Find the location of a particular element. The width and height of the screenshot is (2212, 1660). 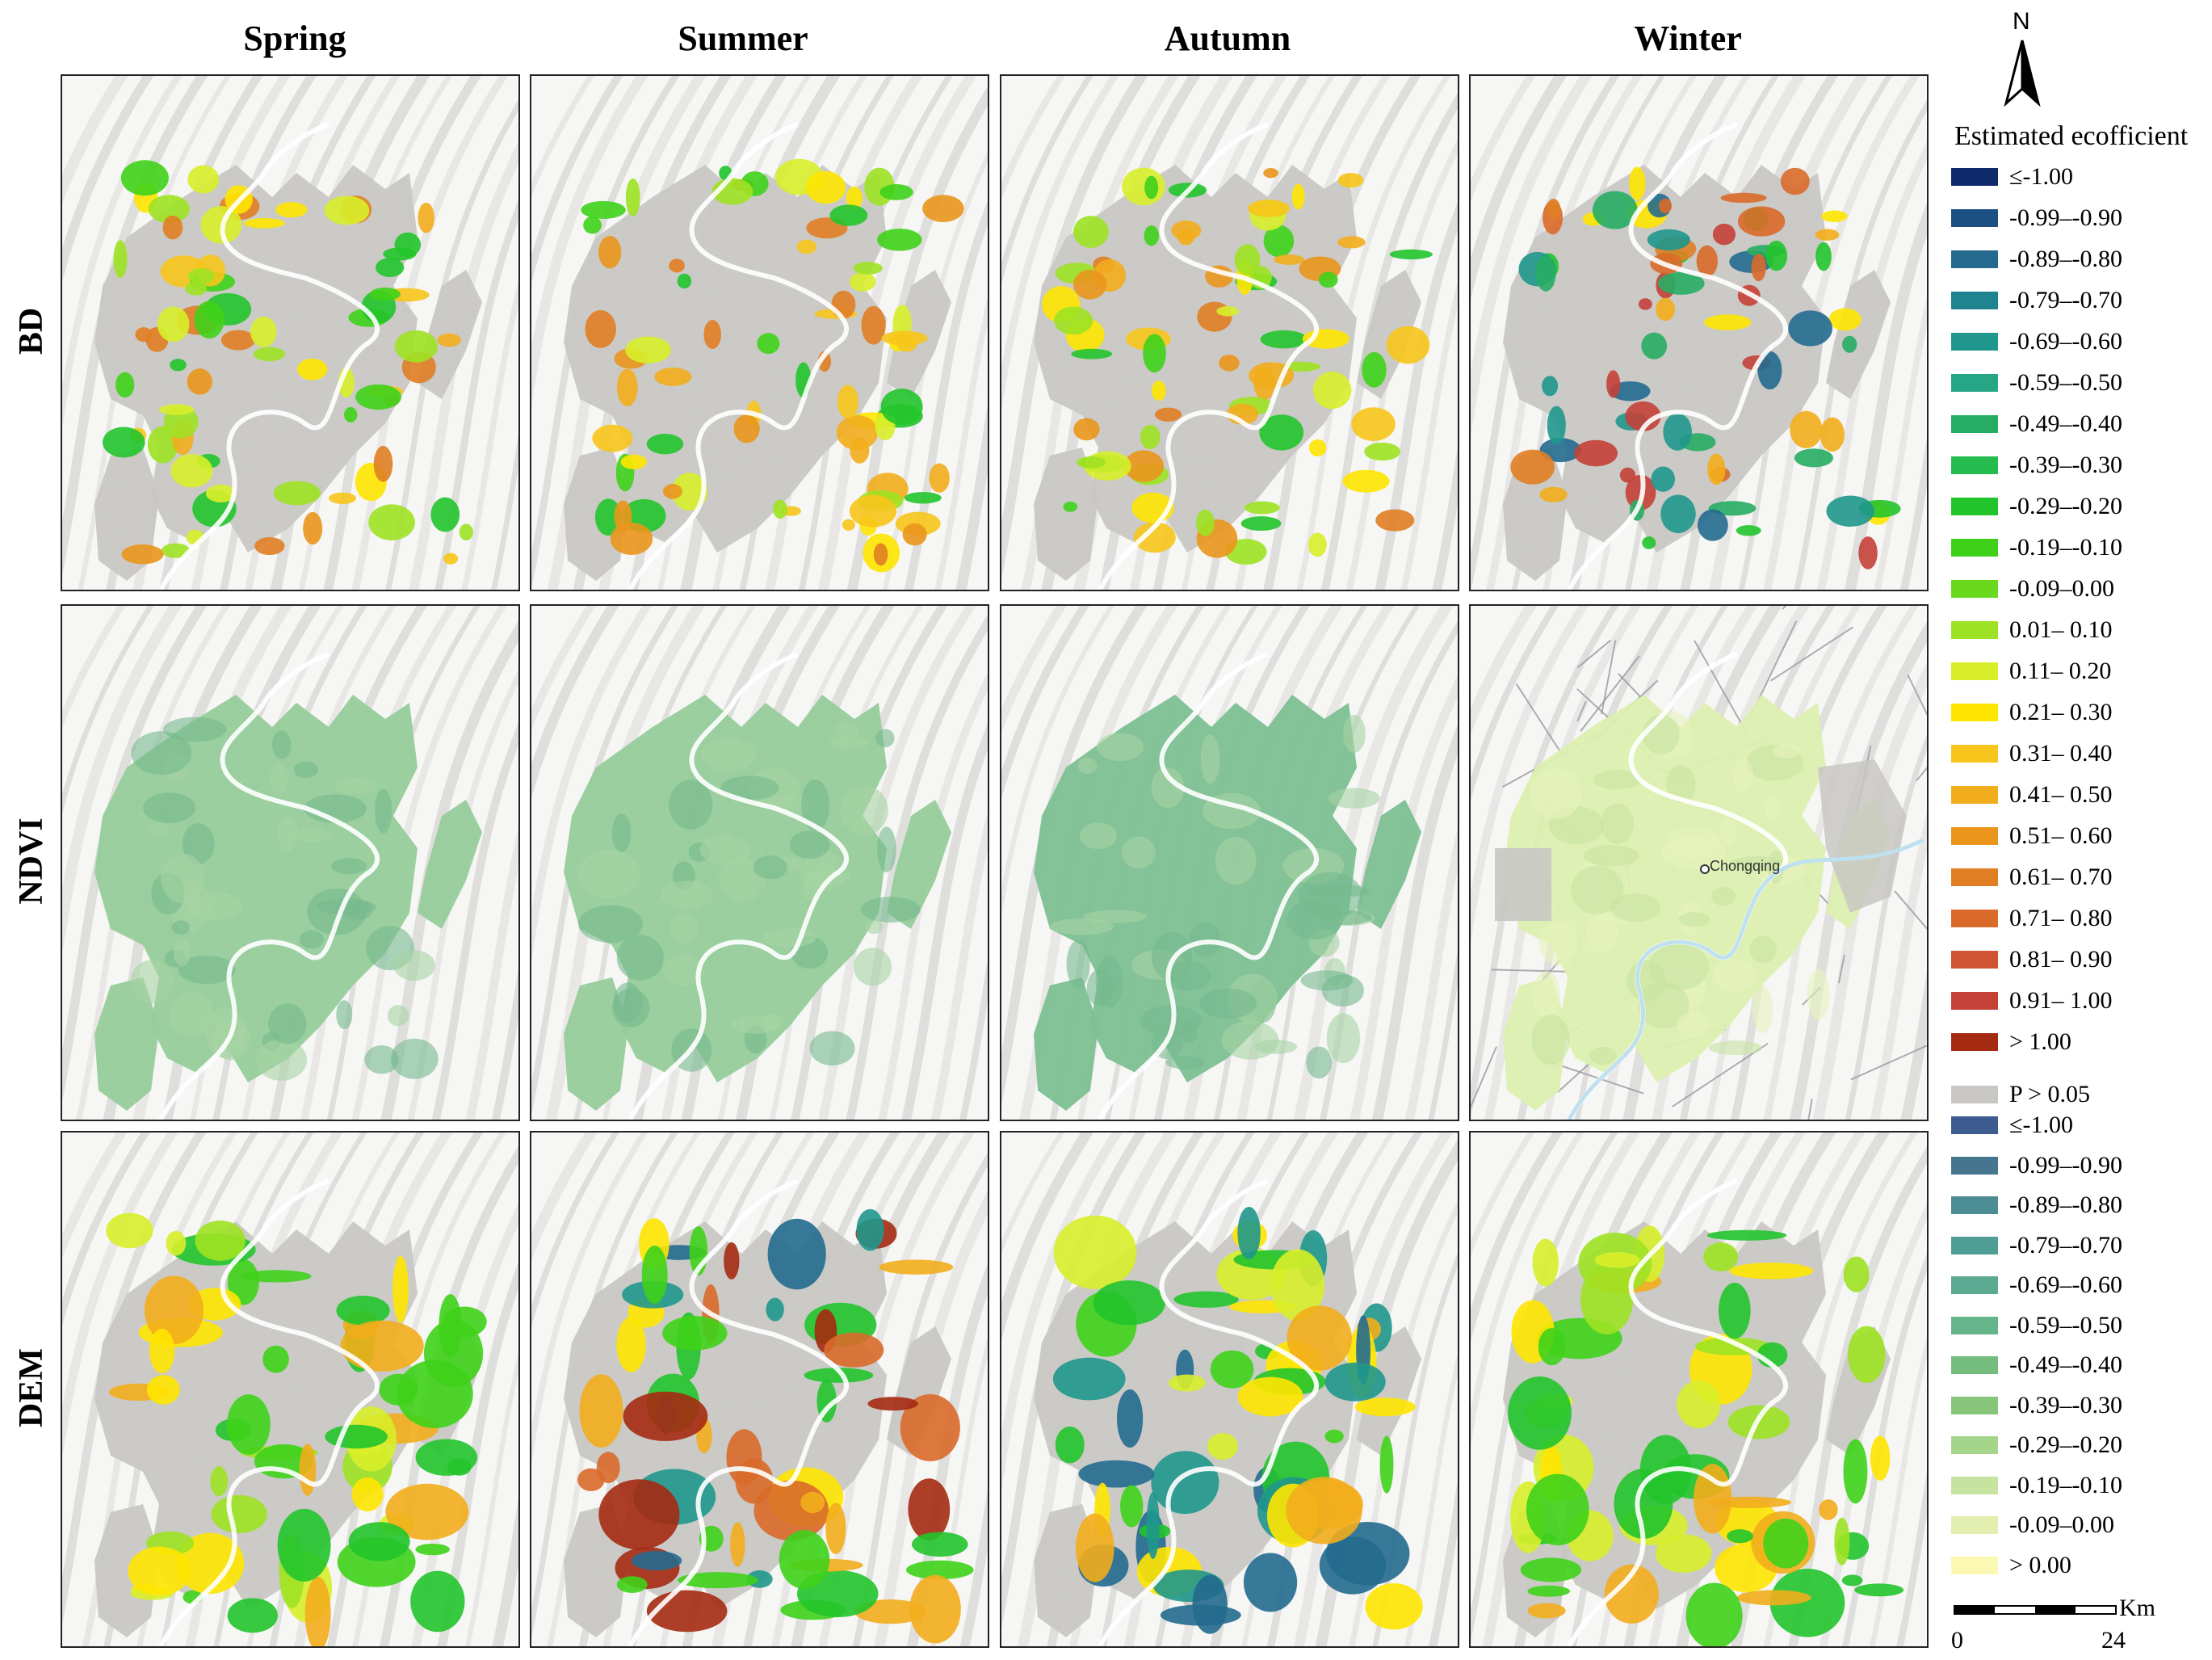

legend-label: -0.79–-0.70 is located at coordinates (2065, 300).